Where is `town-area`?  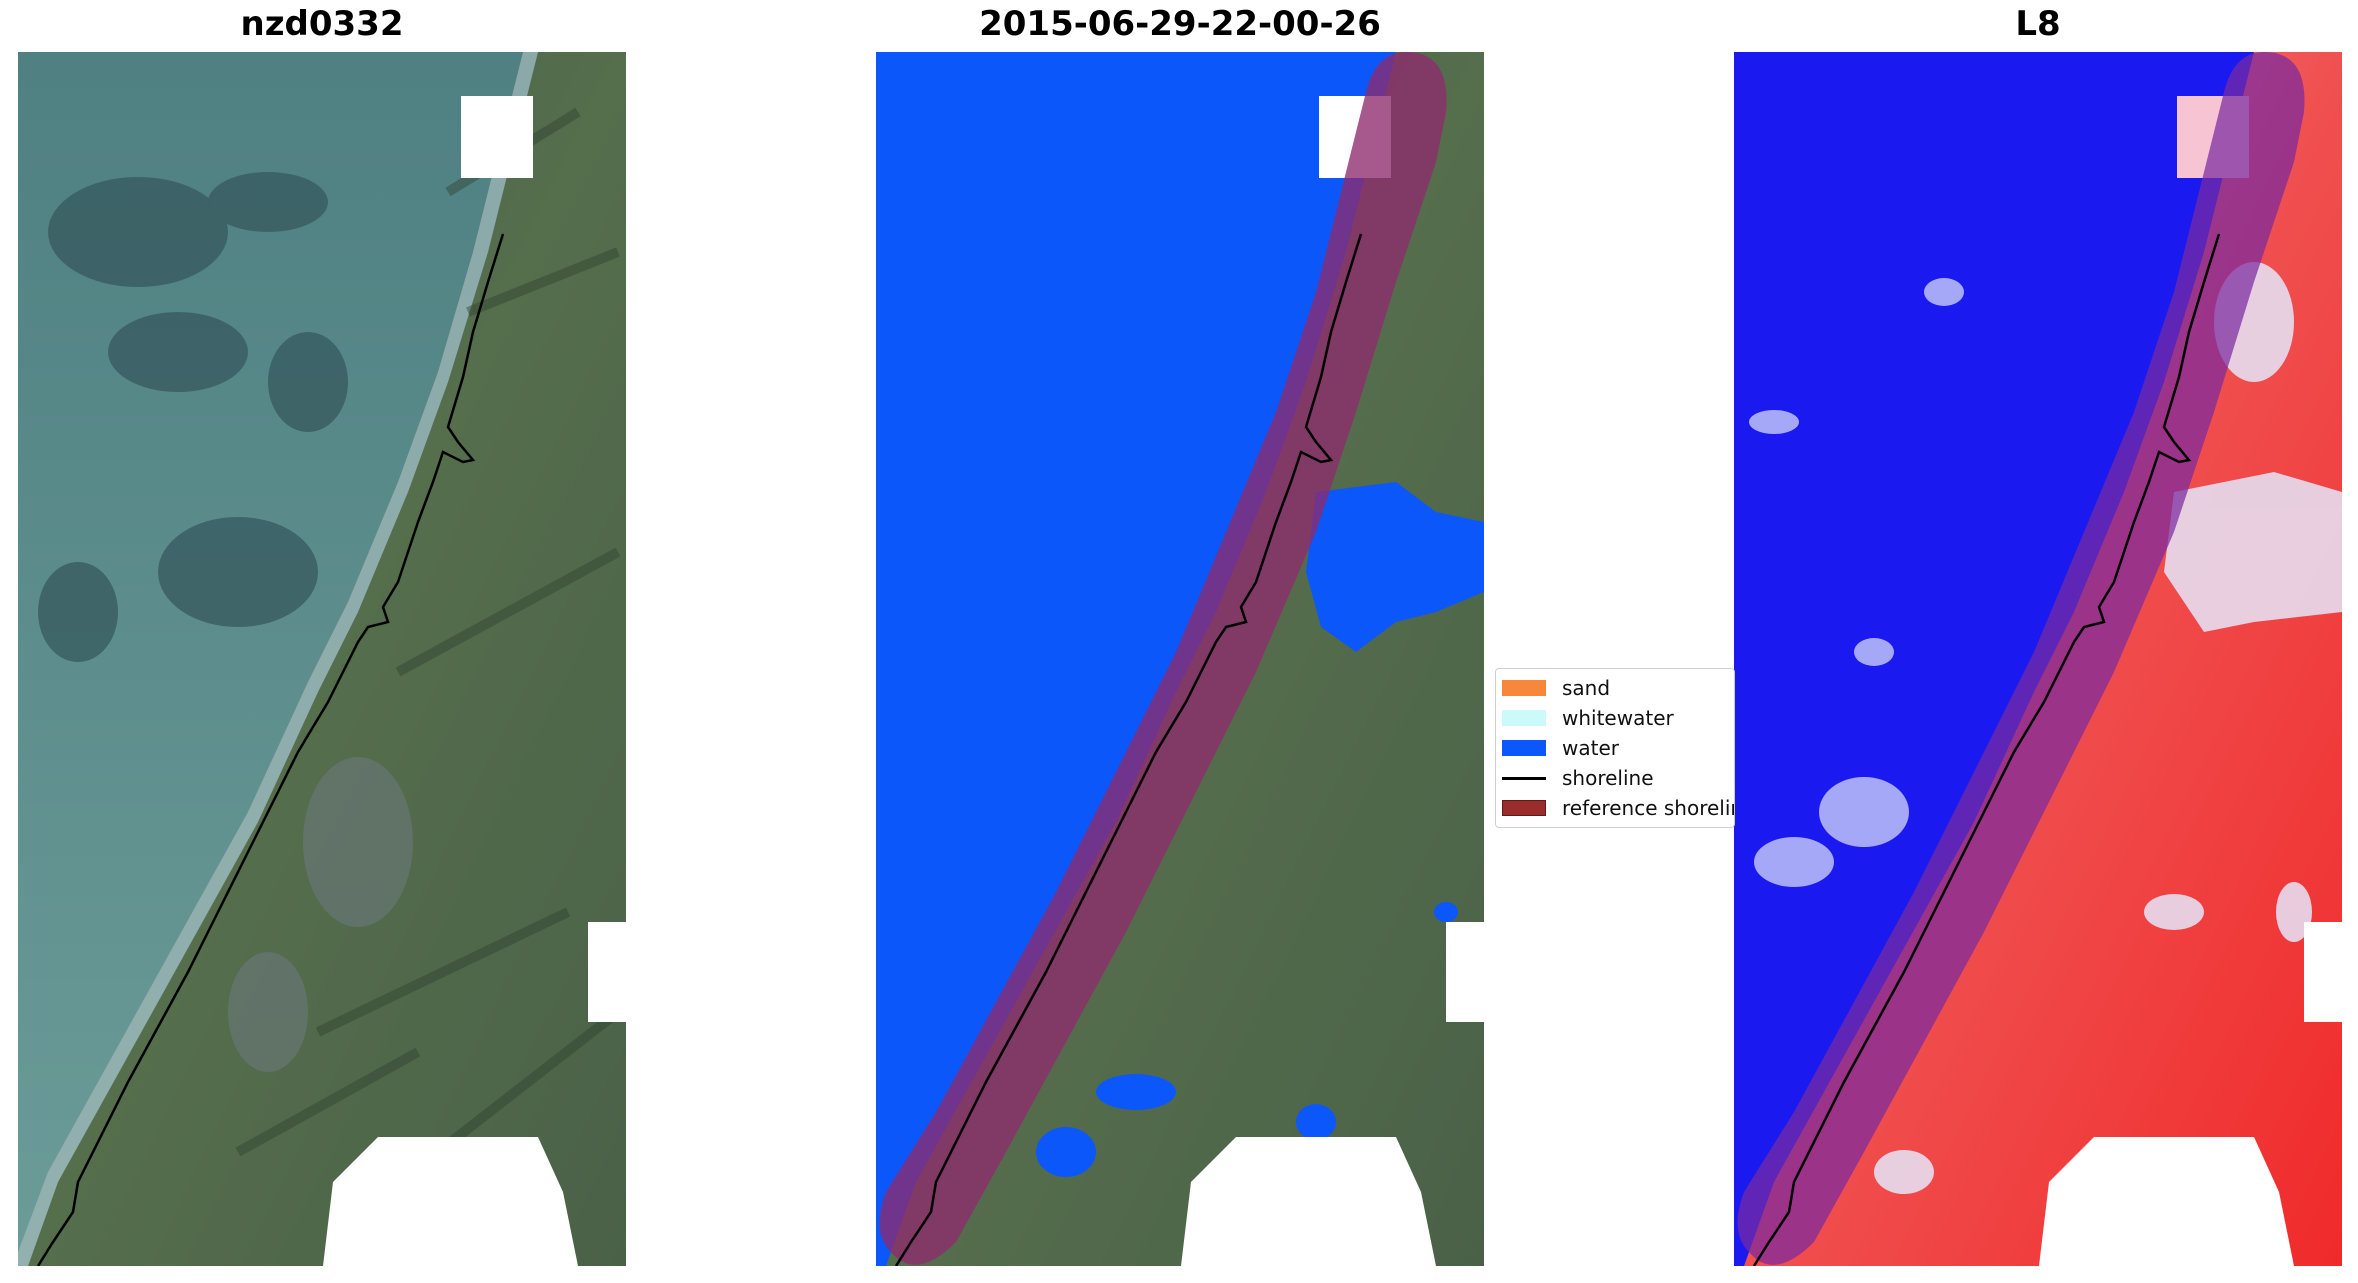 town-area is located at coordinates (320, 914).